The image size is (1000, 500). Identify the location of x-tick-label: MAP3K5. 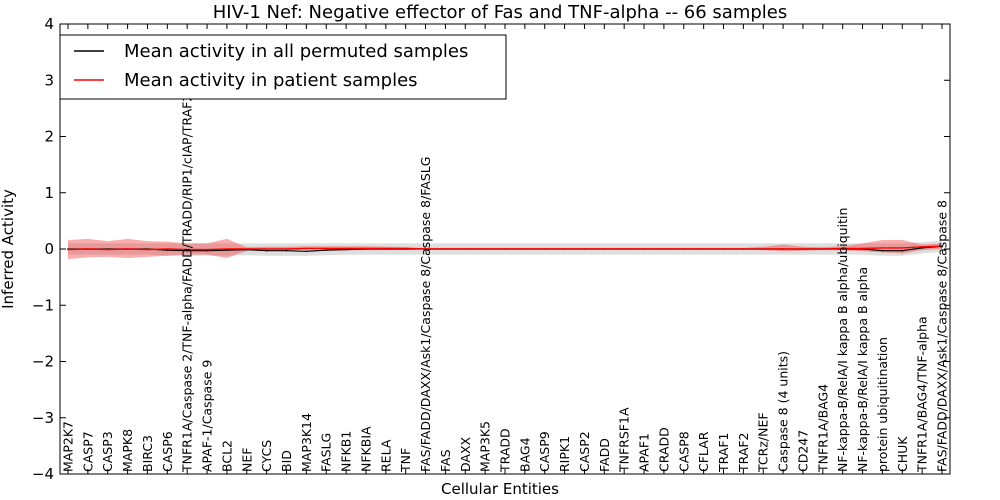
(485, 446).